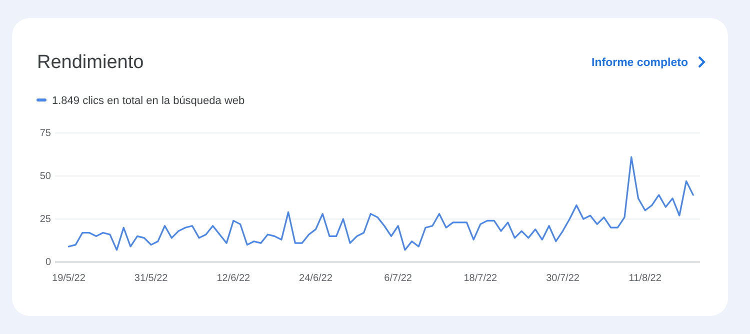 Image resolution: width=750 pixels, height=334 pixels. Describe the element at coordinates (151, 278) in the screenshot. I see `x-tick-label: 31/5/22` at that location.